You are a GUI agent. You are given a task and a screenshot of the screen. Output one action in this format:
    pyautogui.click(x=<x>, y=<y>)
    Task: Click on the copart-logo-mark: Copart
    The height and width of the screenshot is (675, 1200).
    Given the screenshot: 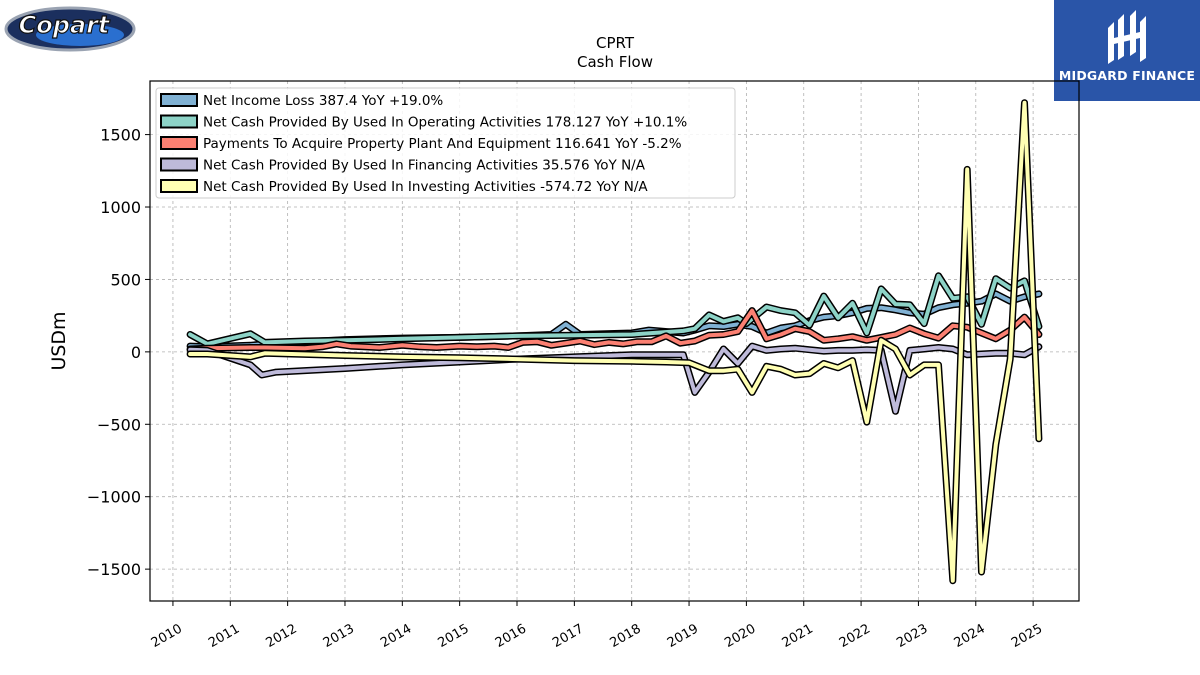 What is the action you would take?
    pyautogui.click(x=70, y=29)
    